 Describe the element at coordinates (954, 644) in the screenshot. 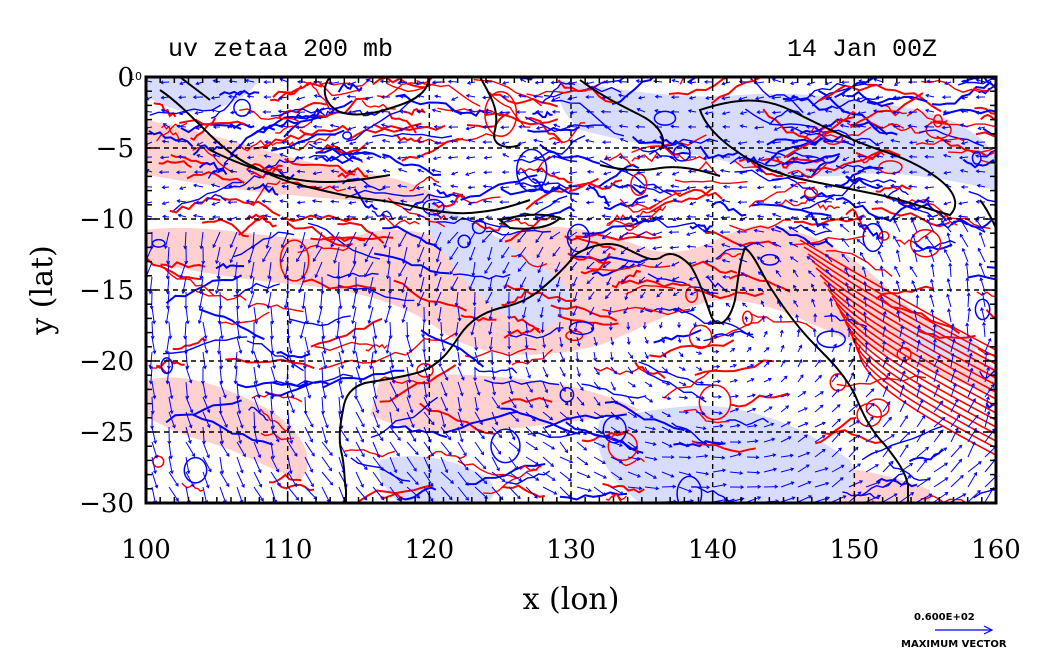

I see `vector-legend-caption: MAXIMUM VECTOR` at that location.